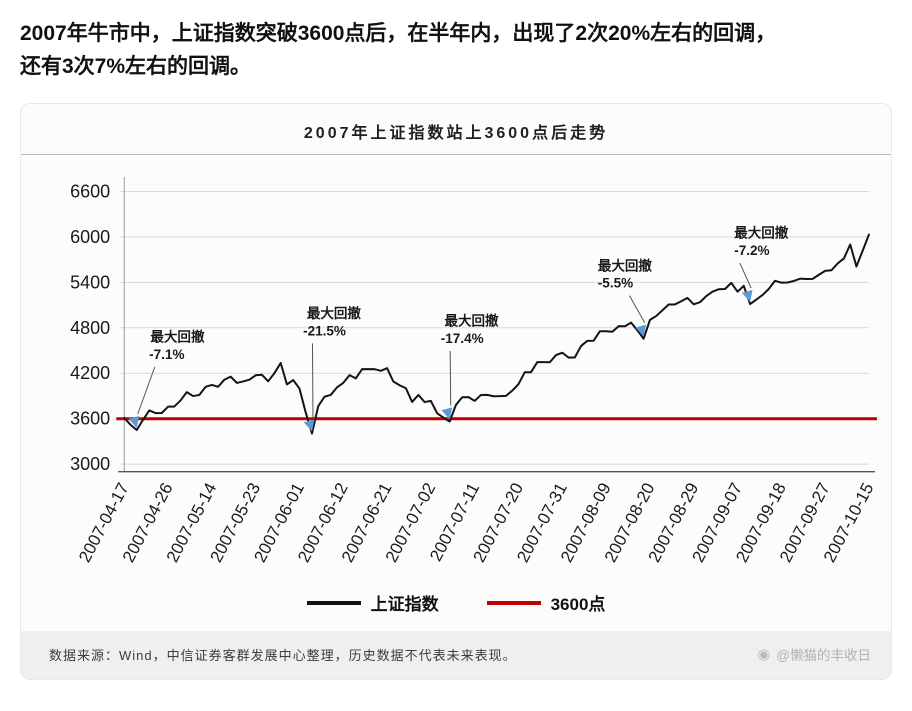 The image size is (912, 711). Describe the element at coordinates (333, 602) in the screenshot. I see `legend-swatch-index` at that location.